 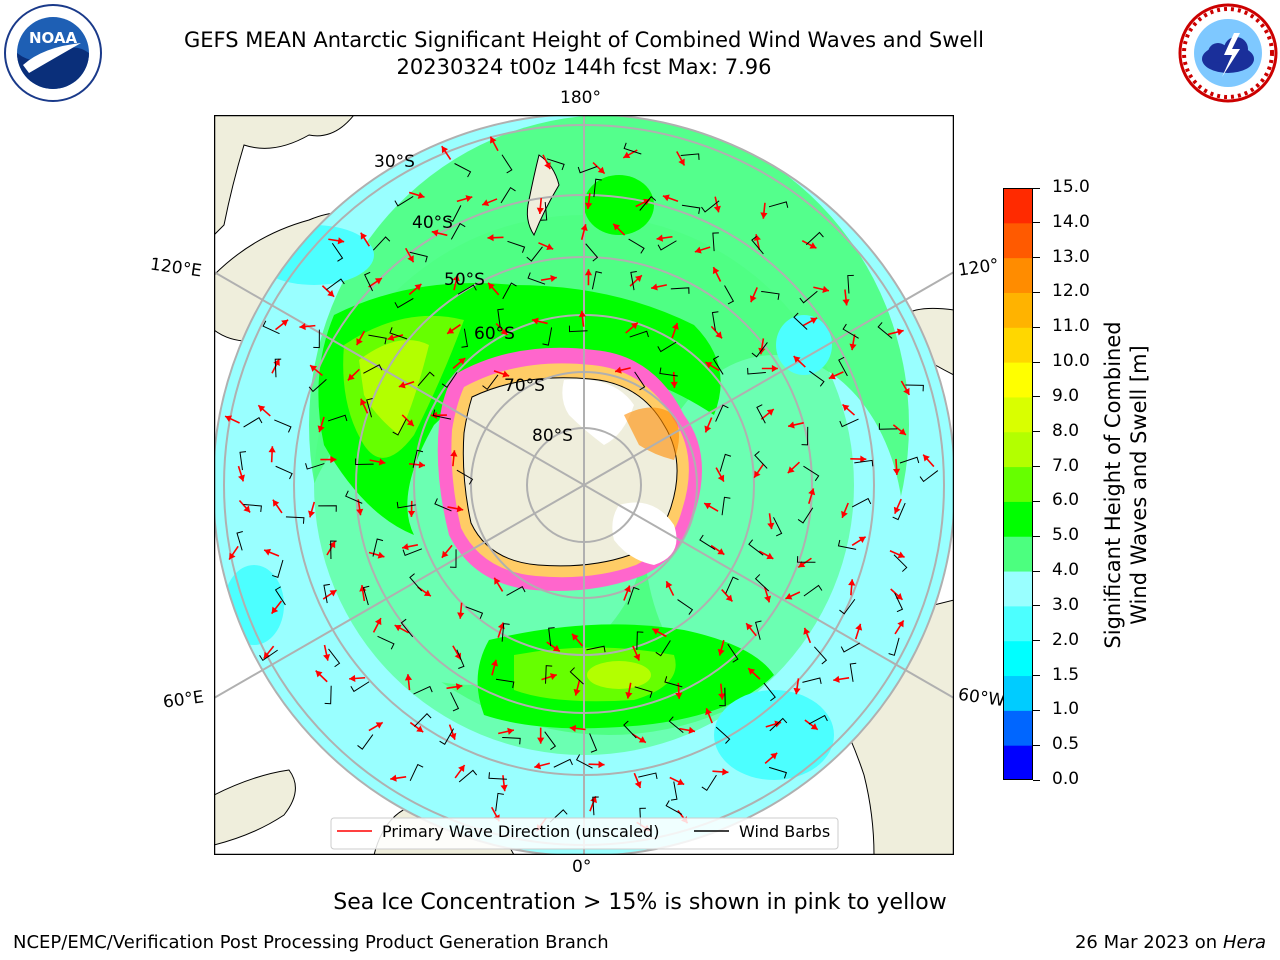 What do you see at coordinates (1244, 942) in the screenshot?
I see `run-host: Hera` at bounding box center [1244, 942].